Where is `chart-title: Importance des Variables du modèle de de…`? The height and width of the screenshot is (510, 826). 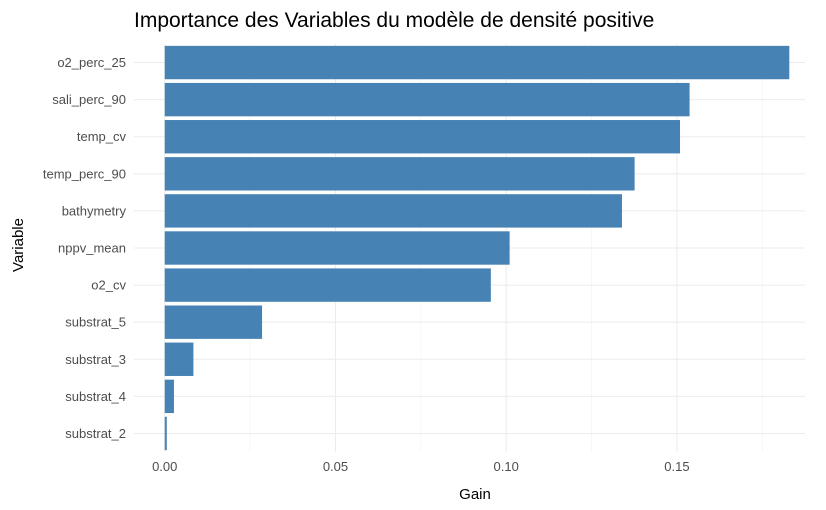
chart-title: Importance des Variables du modèle de de… is located at coordinates (394, 20).